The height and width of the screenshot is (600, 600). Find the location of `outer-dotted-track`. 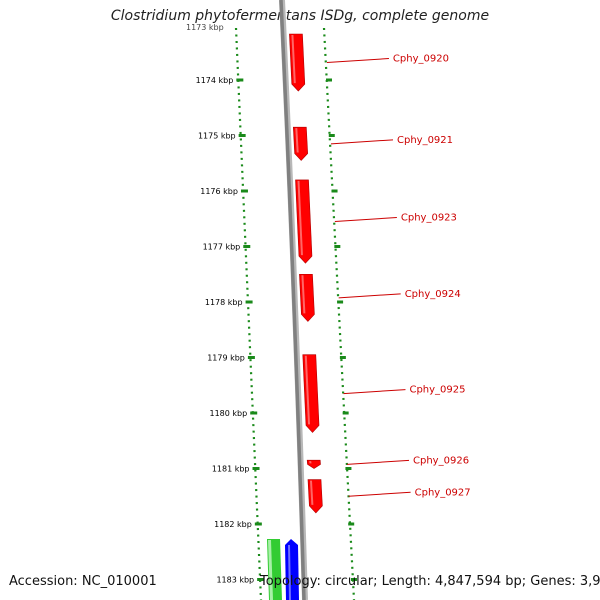

outer-dotted-track is located at coordinates (339, 313).